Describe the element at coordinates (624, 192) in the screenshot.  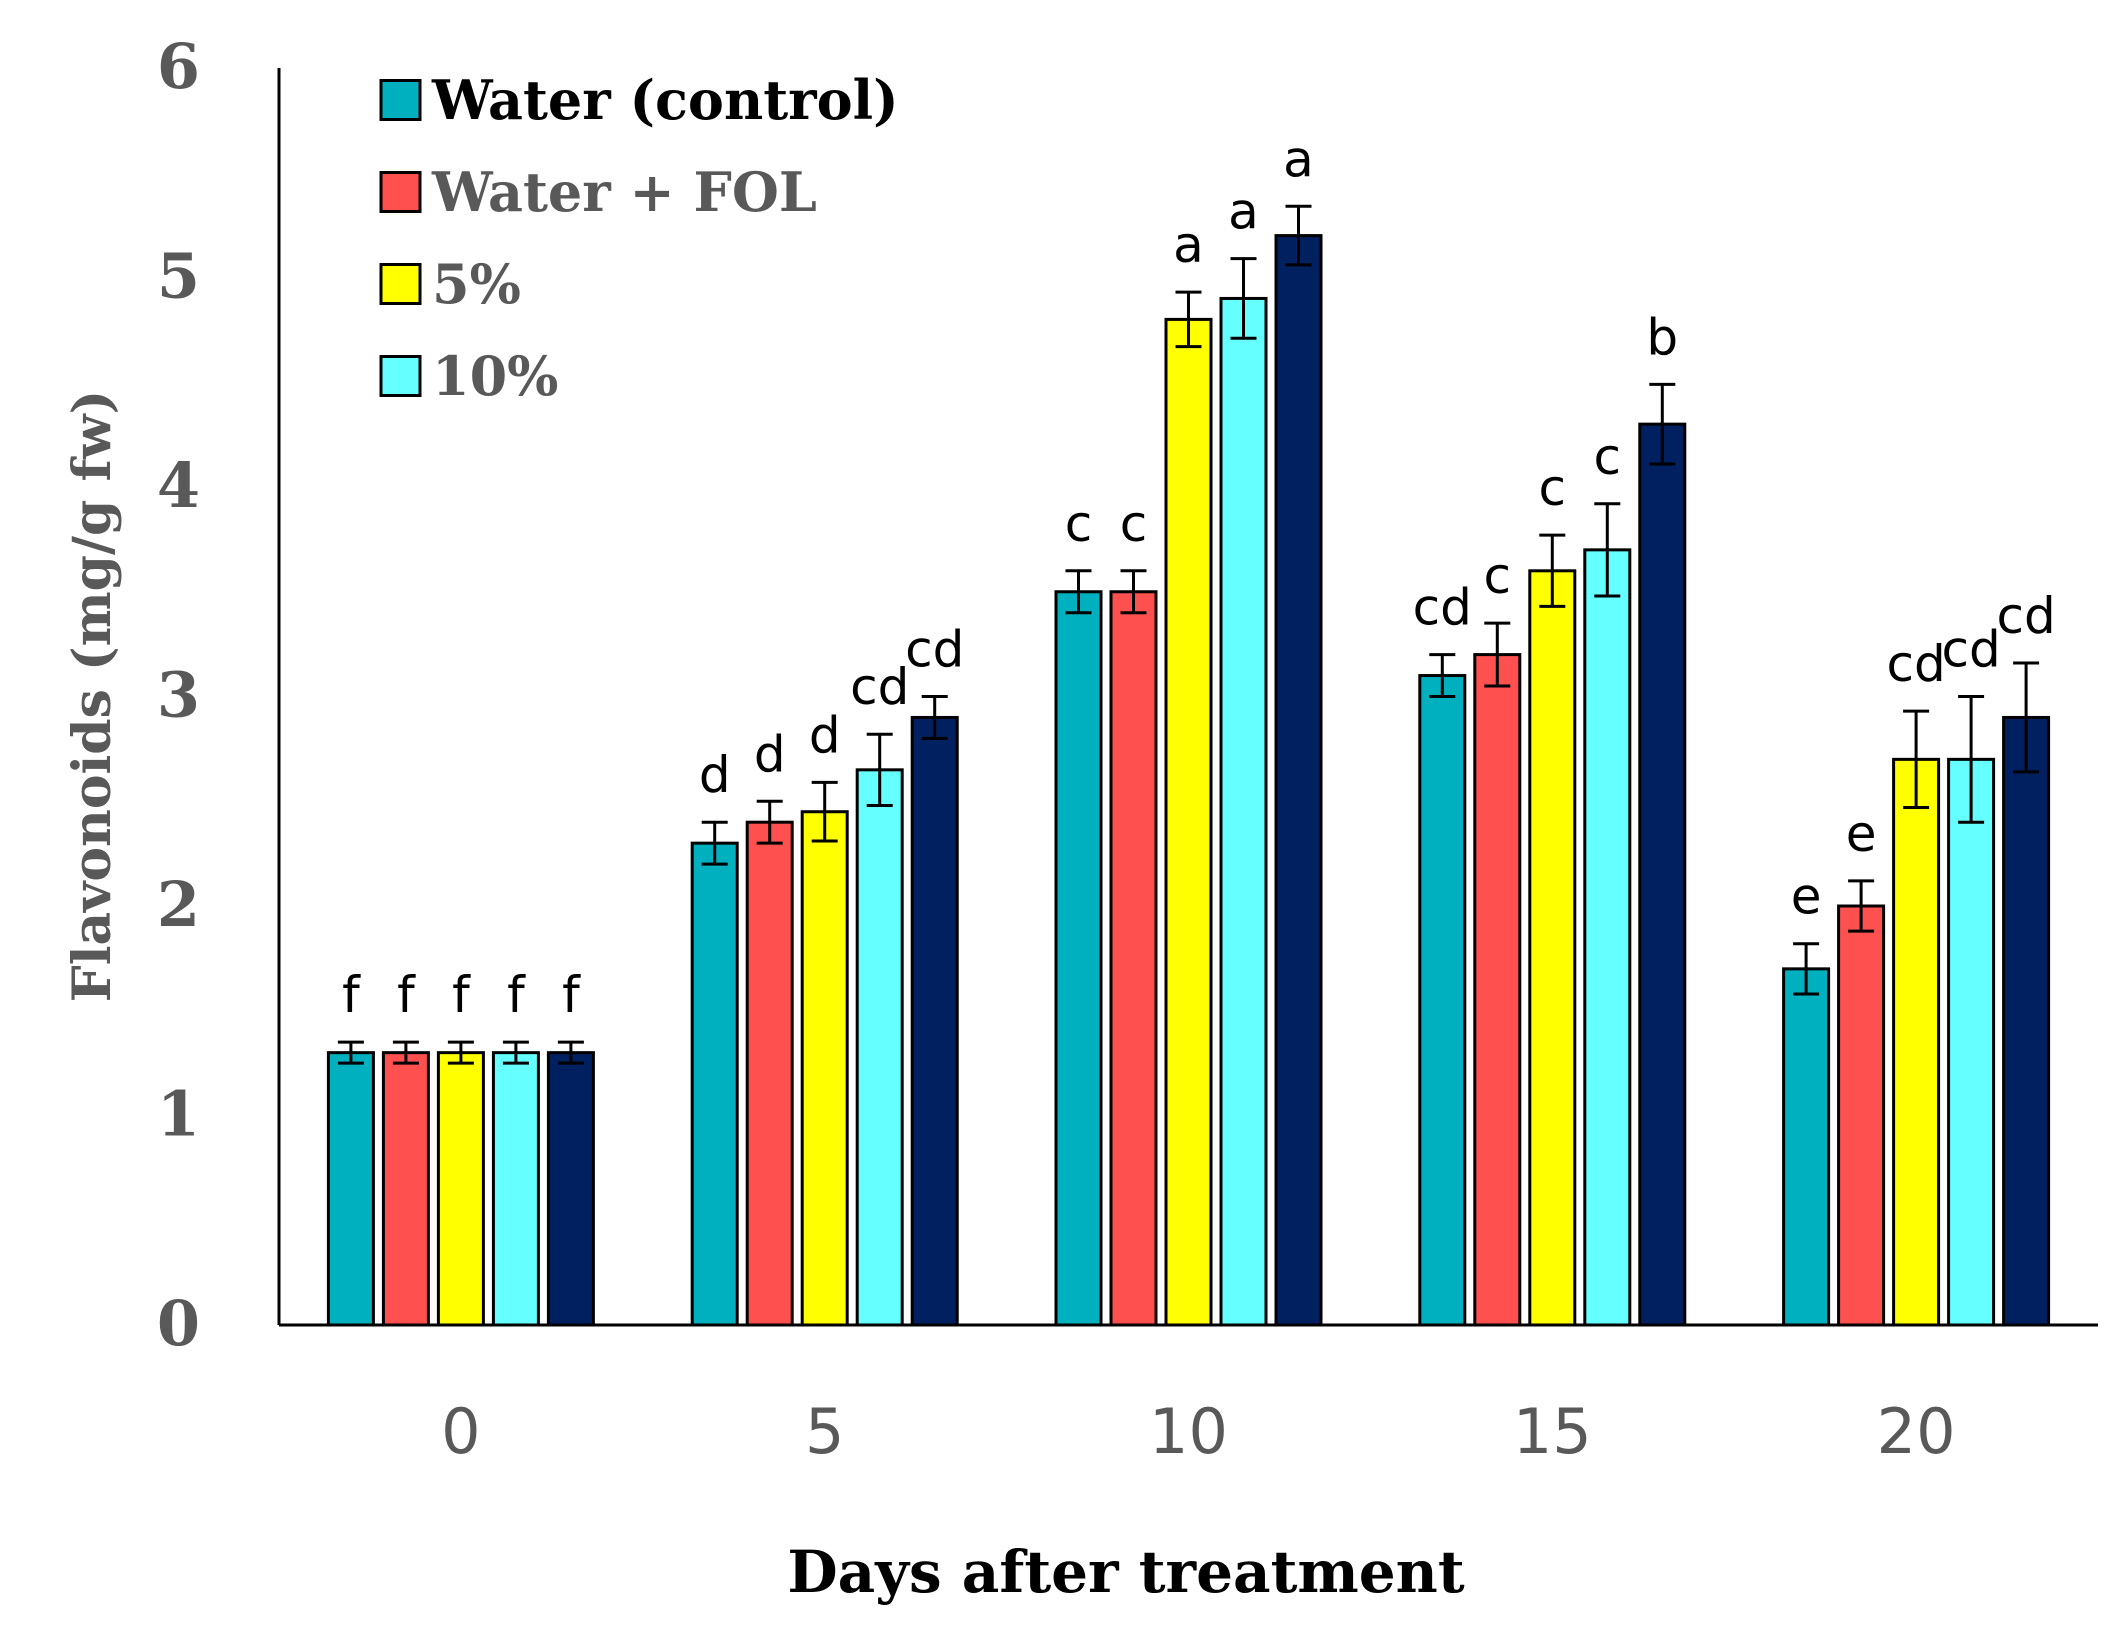
I see `legend-label: Water + FOL` at that location.